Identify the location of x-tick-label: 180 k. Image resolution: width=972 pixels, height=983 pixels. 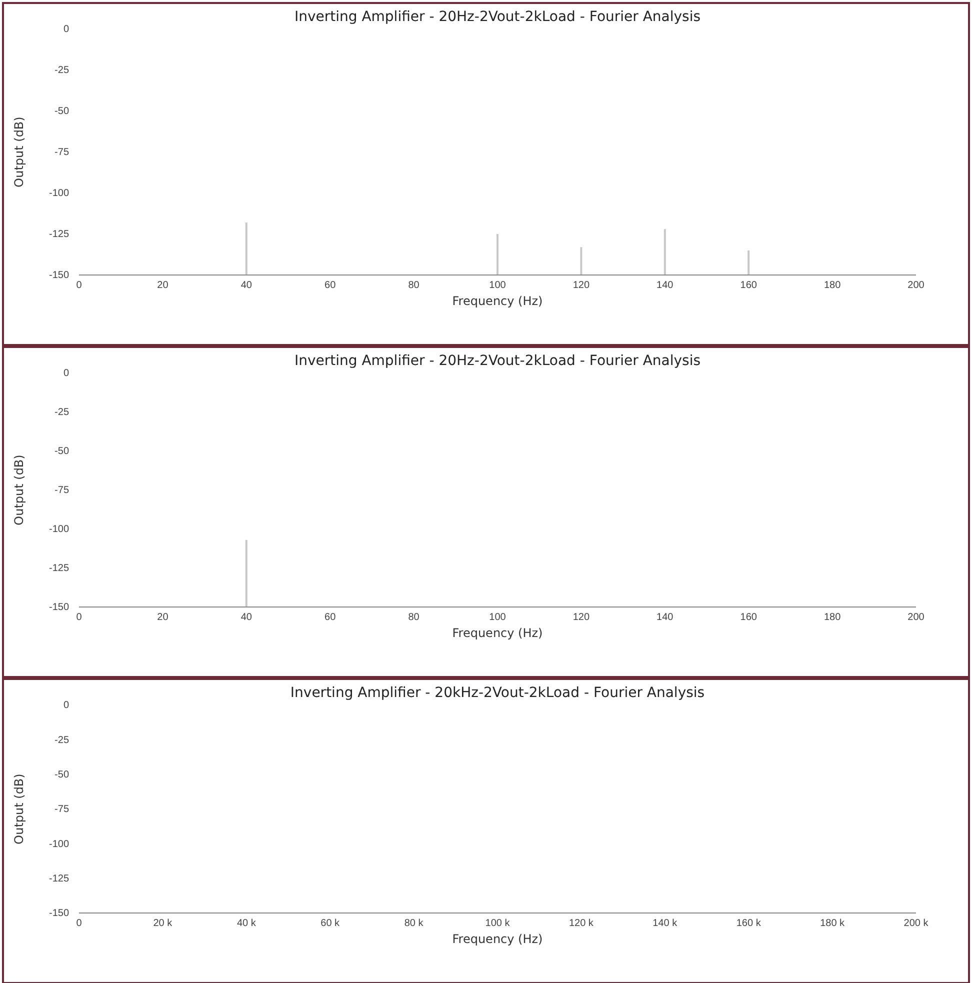
(833, 924).